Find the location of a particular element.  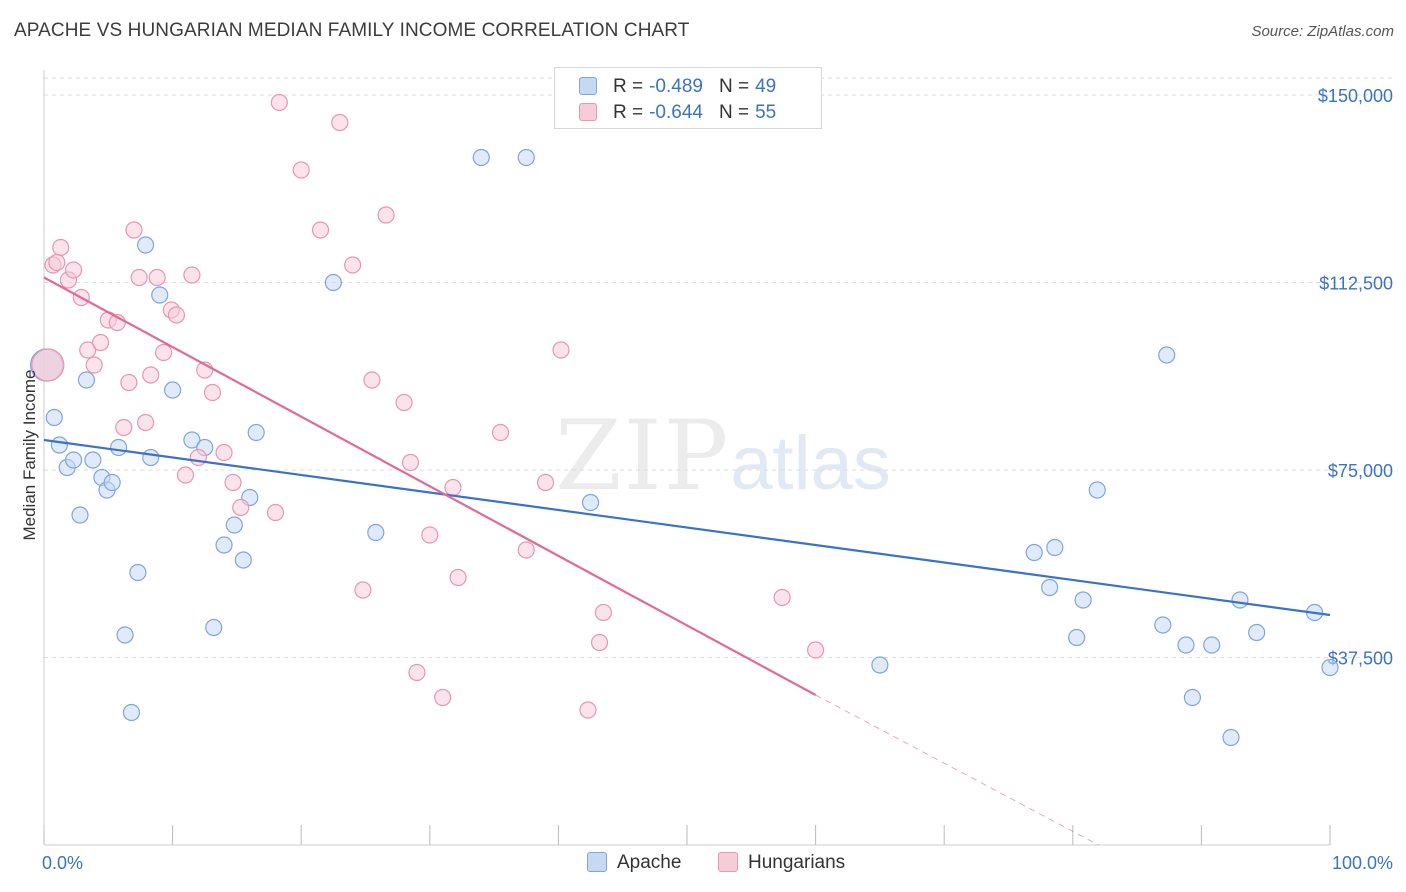

watermark-atlas: atlas is located at coordinates (810, 463).